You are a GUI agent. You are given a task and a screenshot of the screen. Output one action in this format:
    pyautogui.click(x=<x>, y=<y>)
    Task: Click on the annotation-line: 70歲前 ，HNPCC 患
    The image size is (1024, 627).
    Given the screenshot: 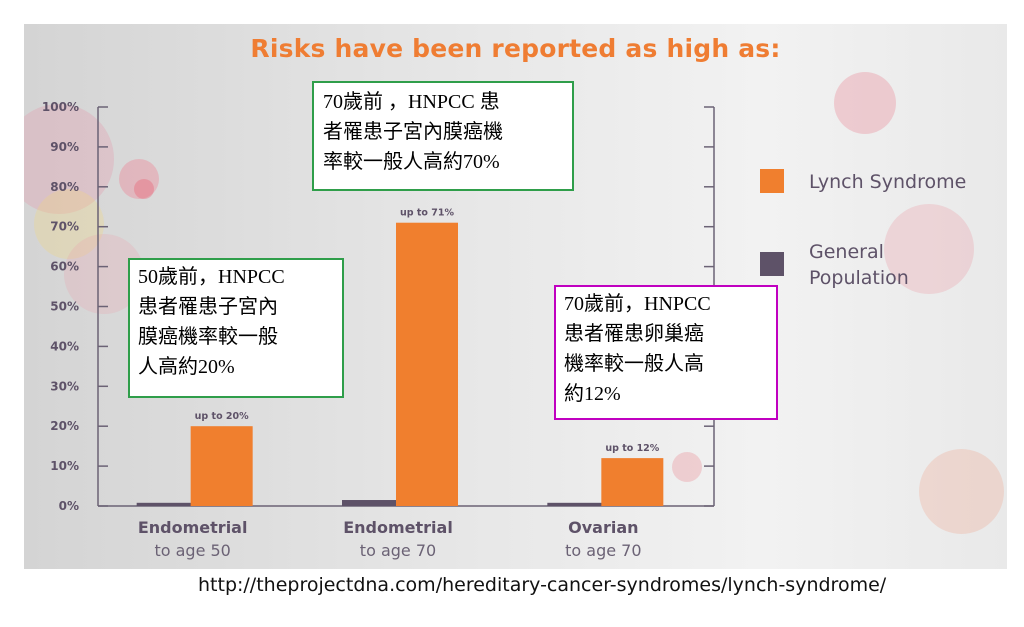 What is the action you would take?
    pyautogui.click(x=411, y=102)
    